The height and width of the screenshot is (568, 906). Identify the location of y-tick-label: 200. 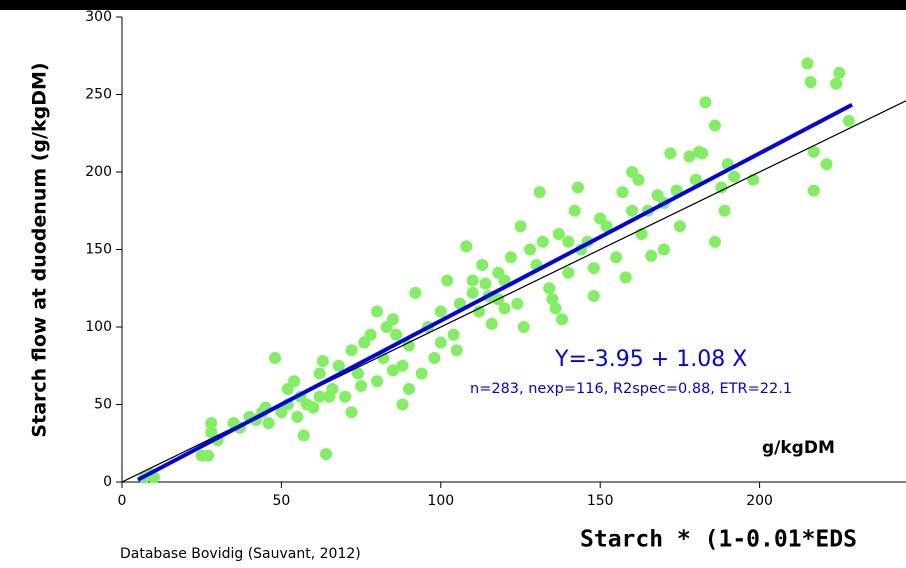
(98, 172).